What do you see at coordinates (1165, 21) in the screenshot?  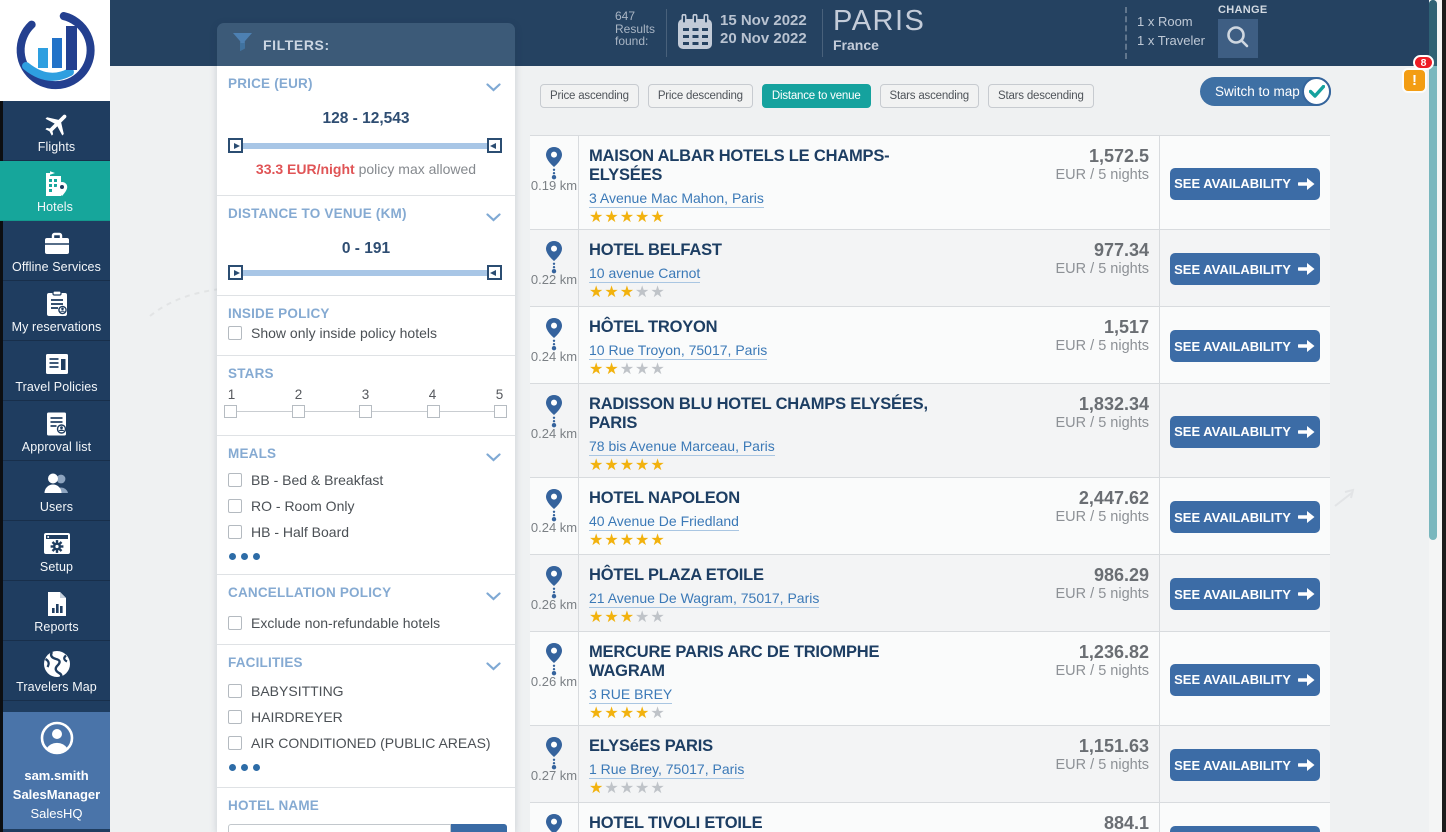 I see `rooms-count: 1 x Room` at bounding box center [1165, 21].